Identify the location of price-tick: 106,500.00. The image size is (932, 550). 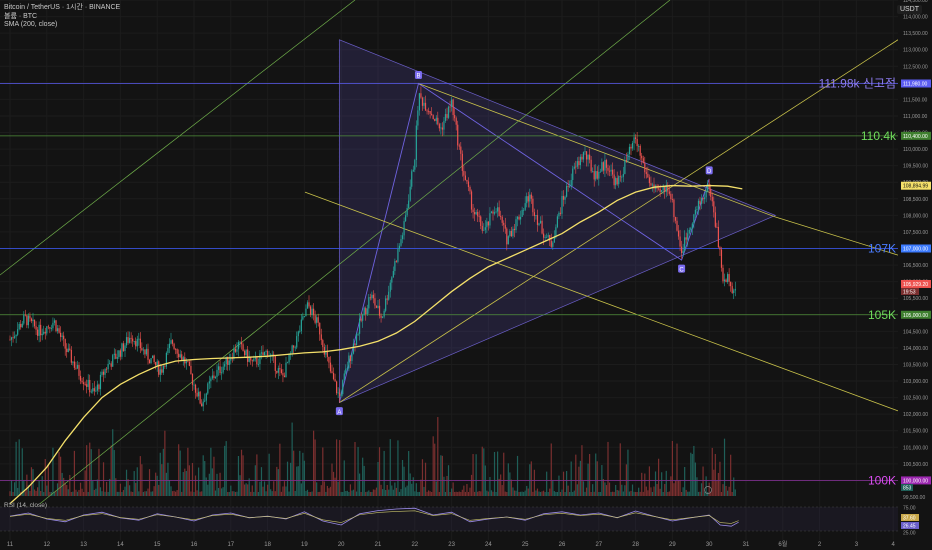
(915, 266).